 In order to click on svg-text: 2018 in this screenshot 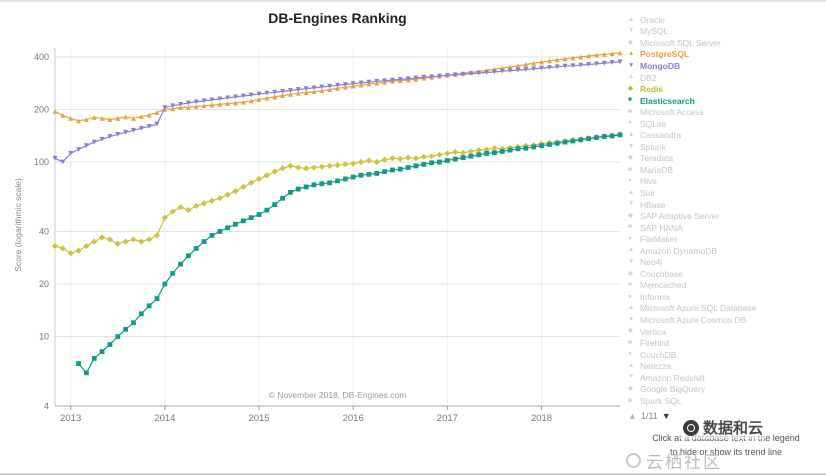, I will do `click(541, 418)`.